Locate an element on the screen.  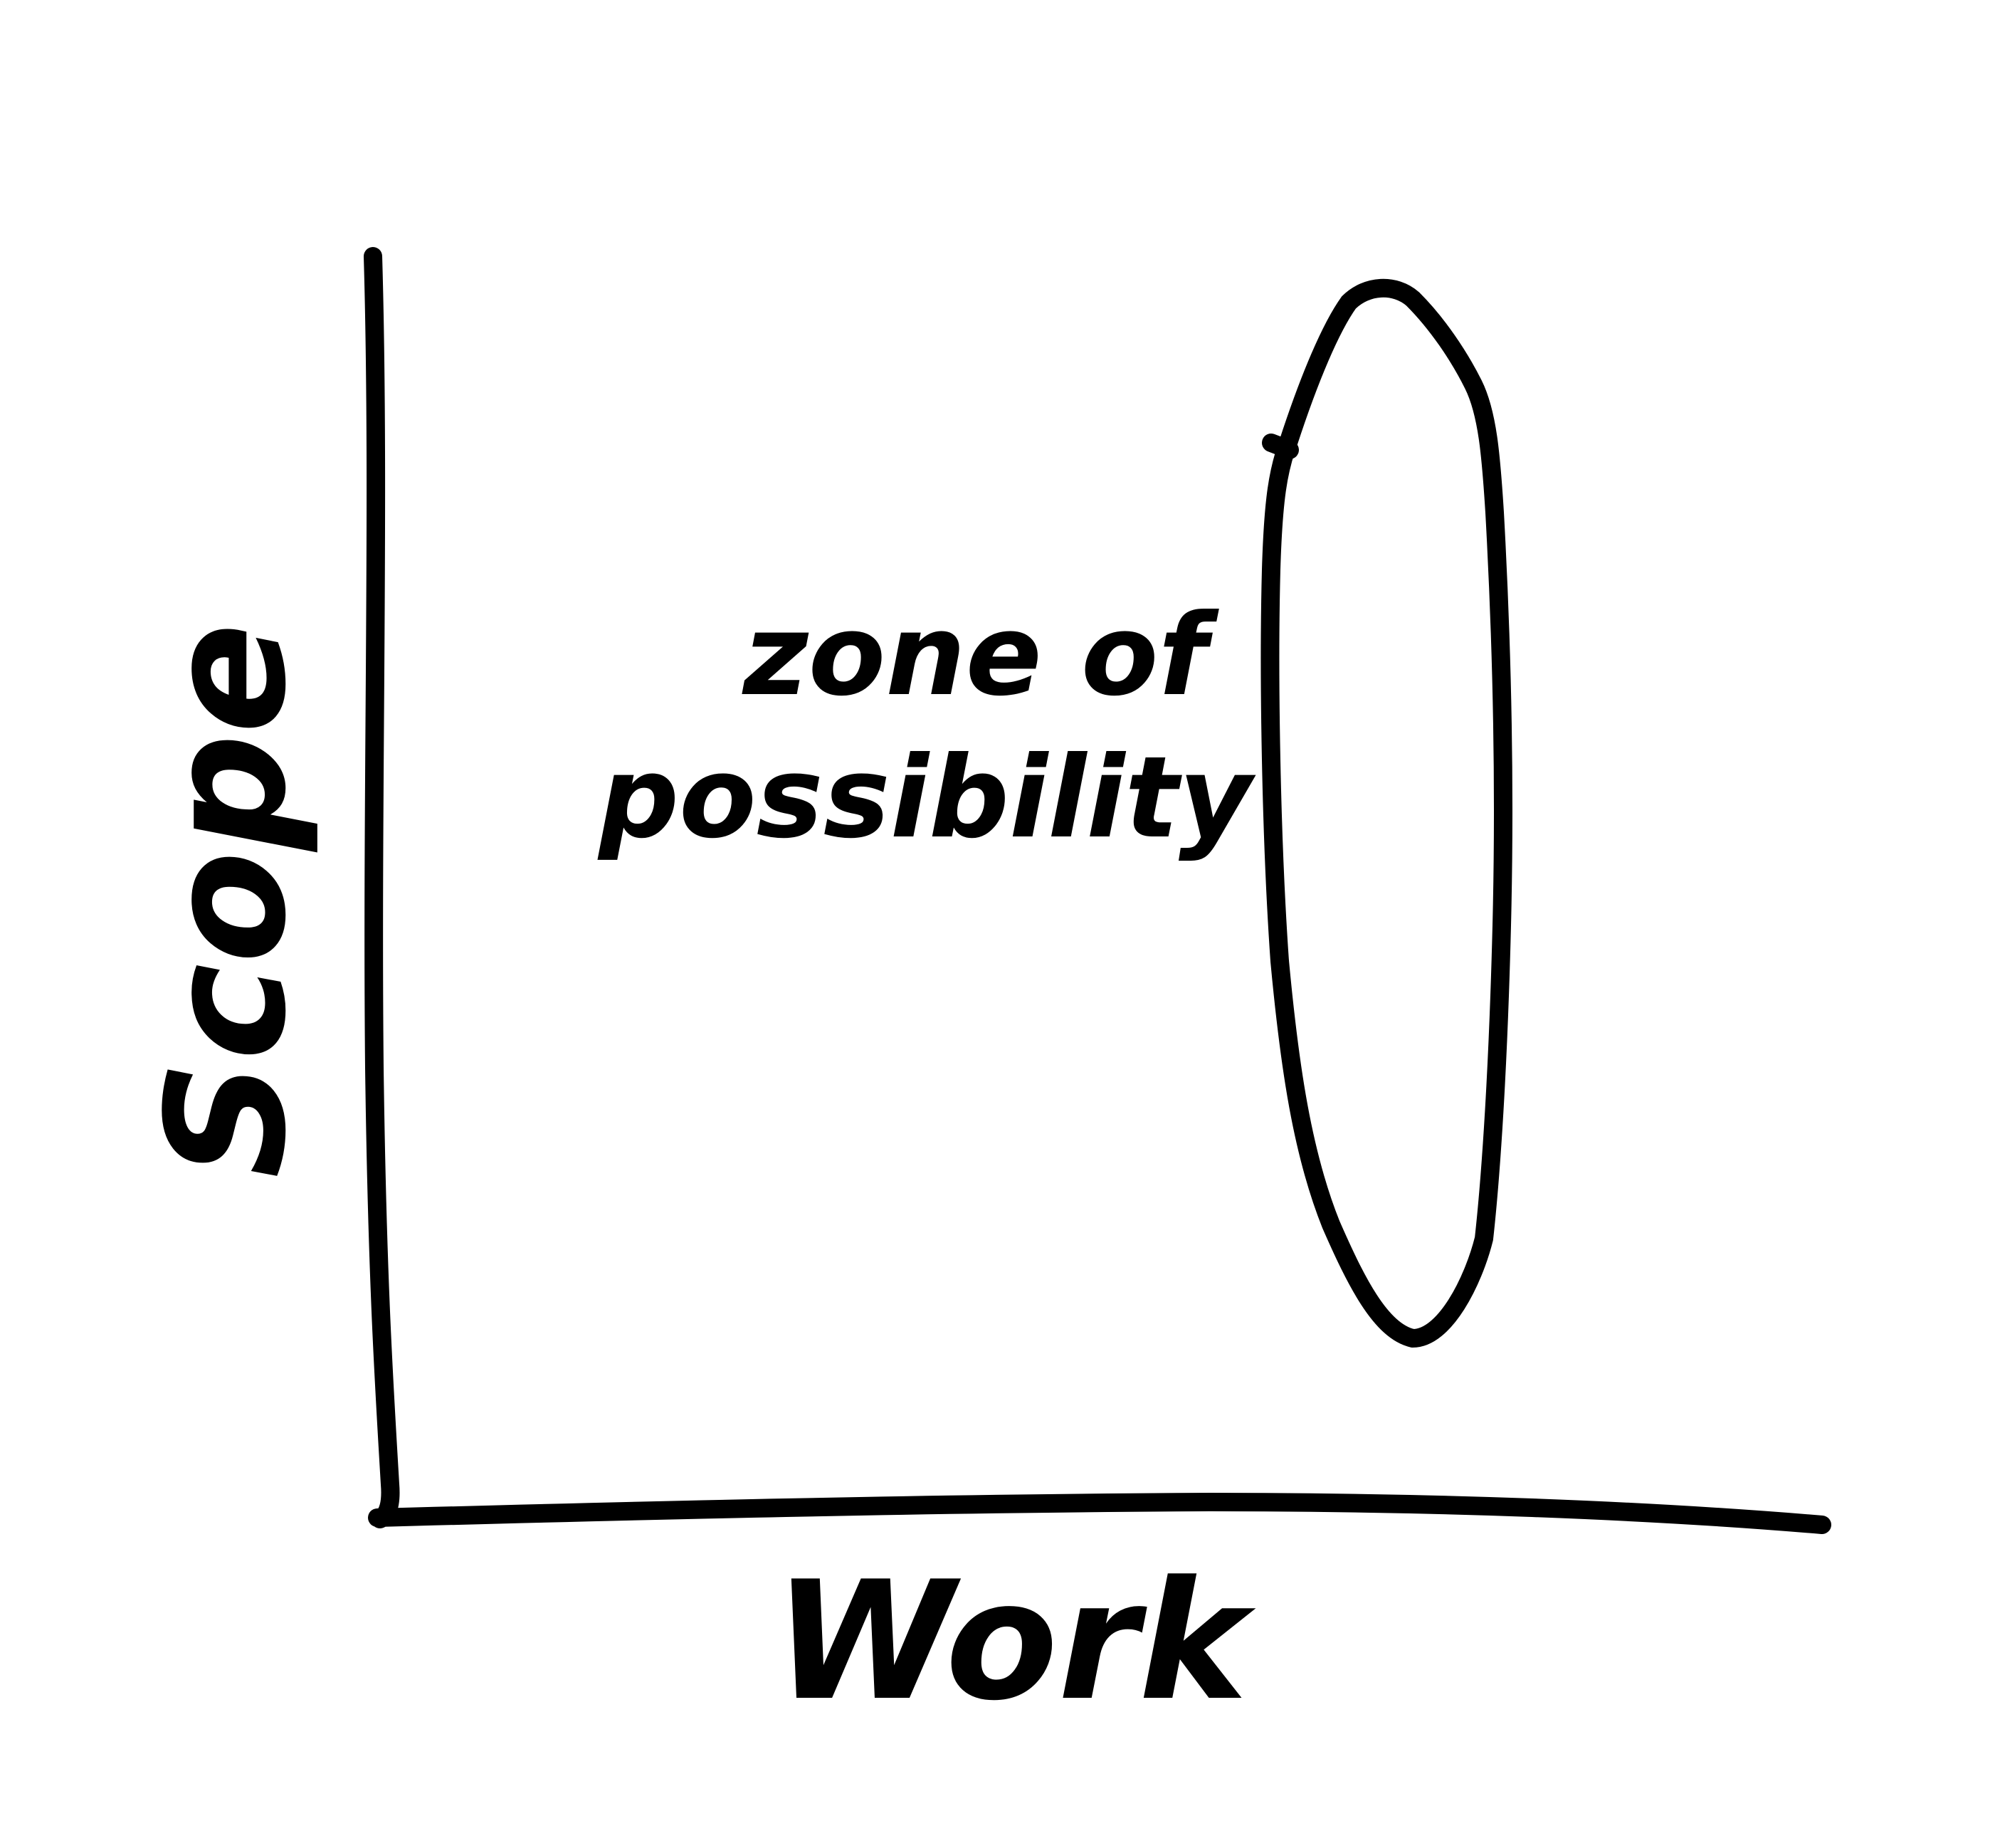
y-axis-line is located at coordinates (382, 887).